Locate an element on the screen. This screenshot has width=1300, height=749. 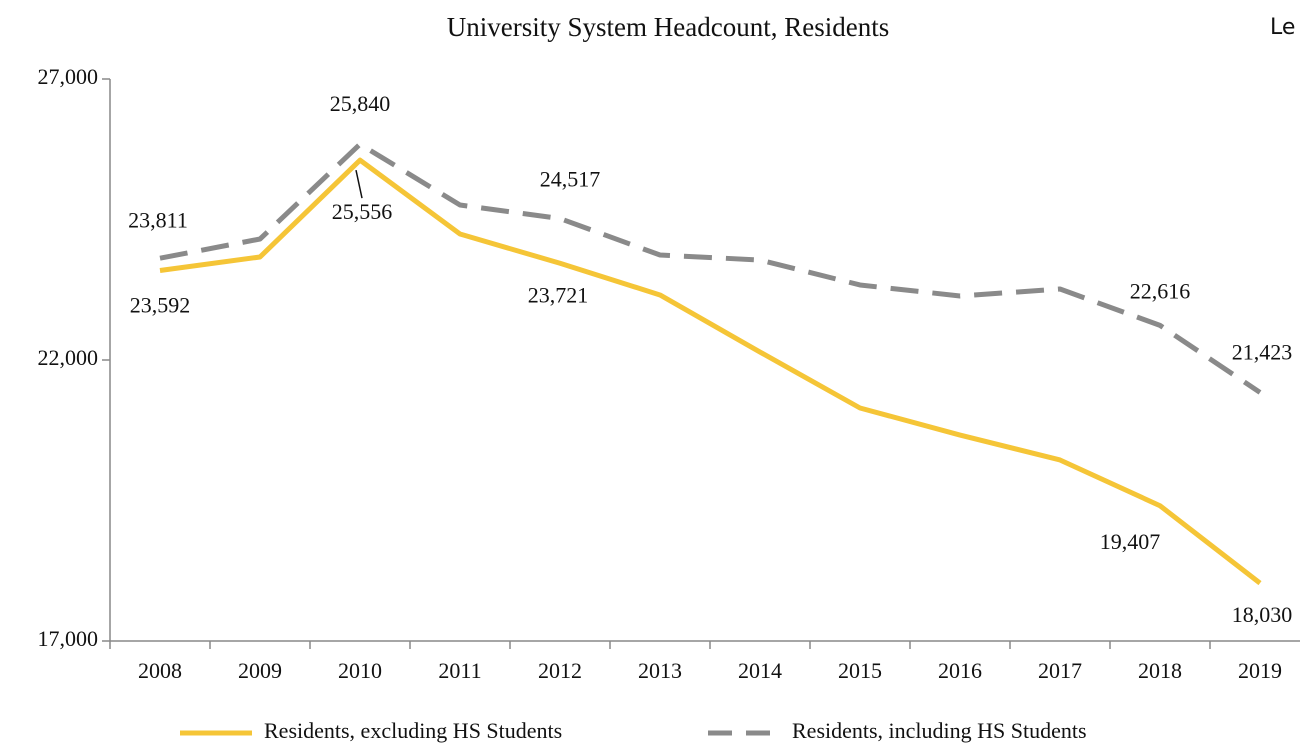
x-tick-label: 2014 is located at coordinates (760, 670).